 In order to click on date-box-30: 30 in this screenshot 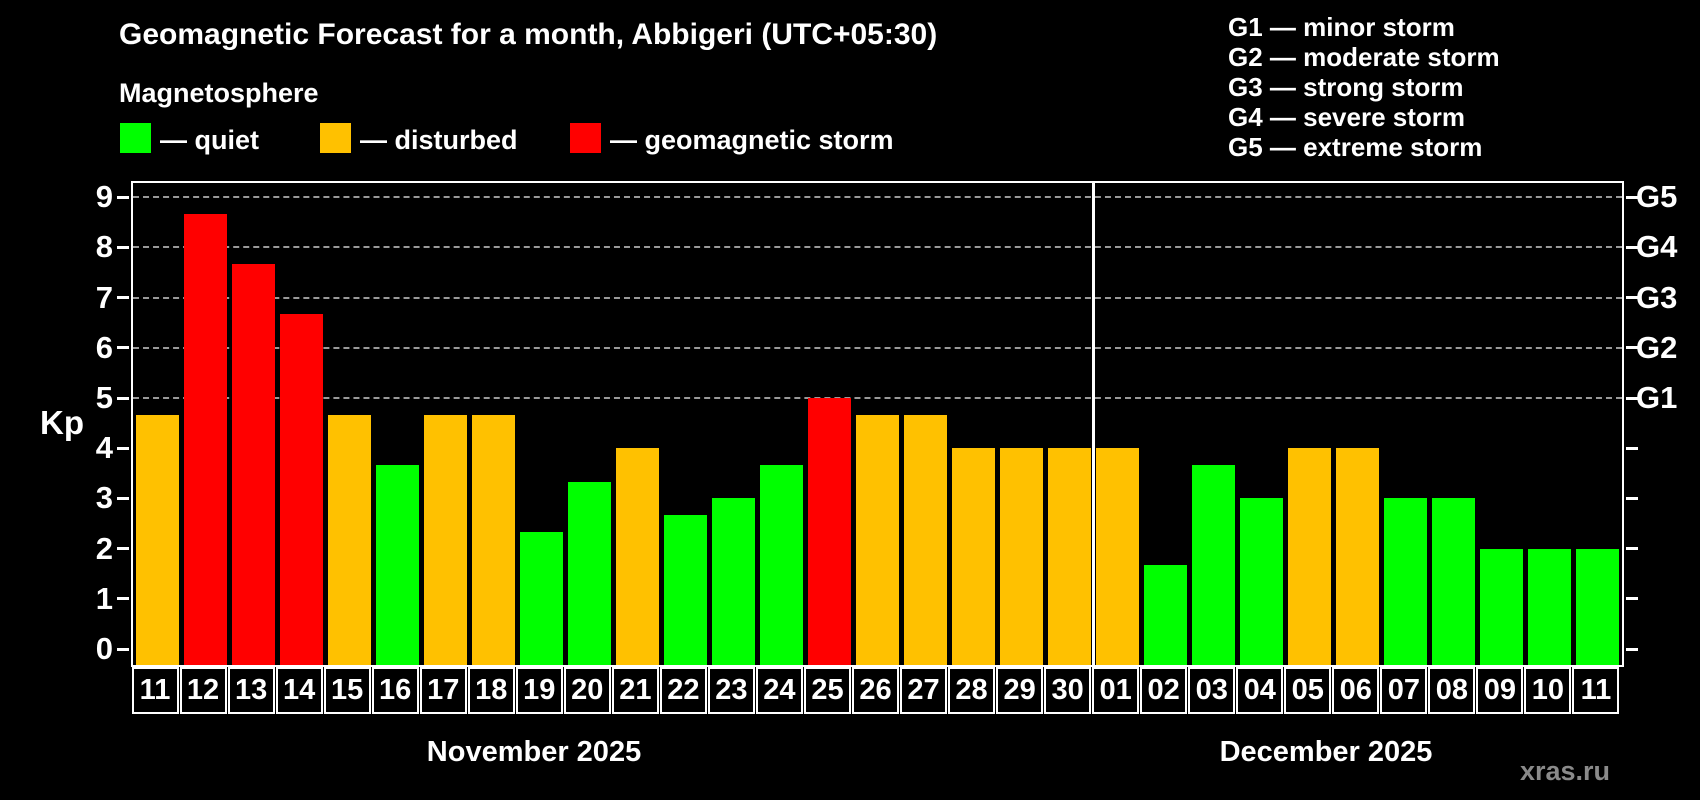, I will do `click(1068, 690)`.